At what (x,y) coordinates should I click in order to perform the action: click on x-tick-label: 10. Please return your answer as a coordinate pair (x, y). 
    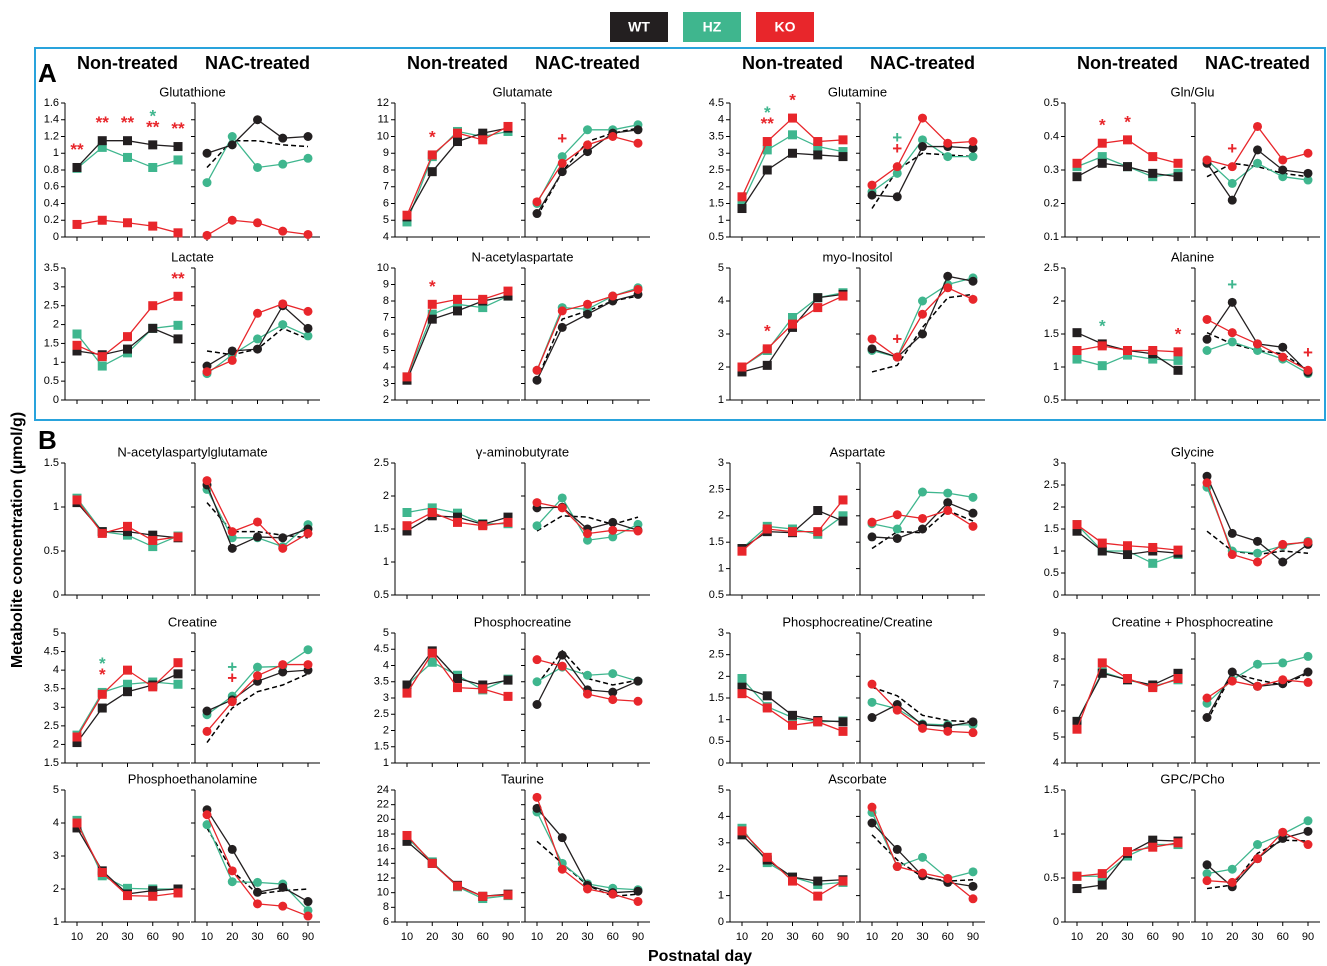
    Looking at the image, I should click on (537, 937).